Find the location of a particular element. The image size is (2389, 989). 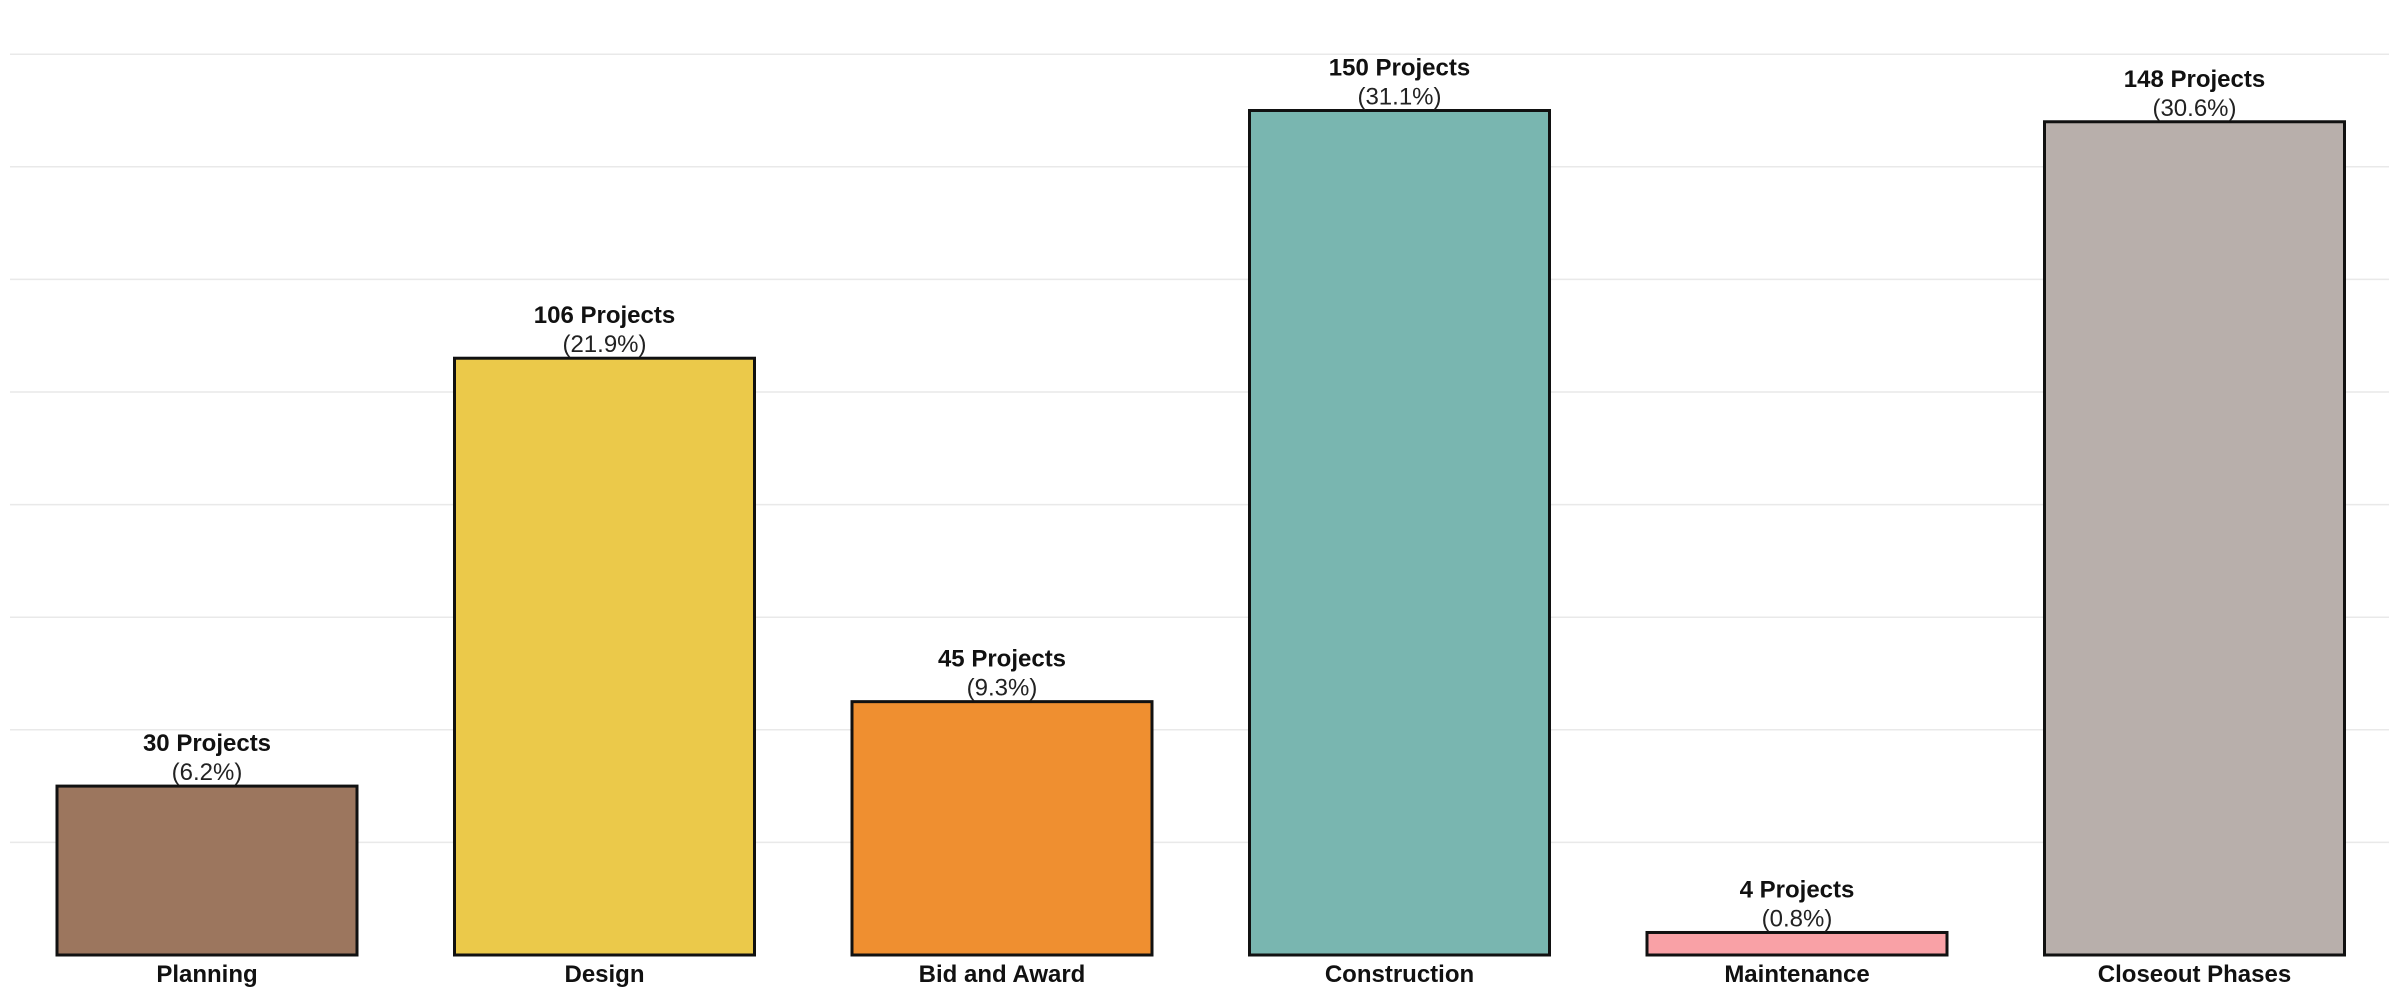

bar-value-label: 30 Projects is located at coordinates (207, 743).